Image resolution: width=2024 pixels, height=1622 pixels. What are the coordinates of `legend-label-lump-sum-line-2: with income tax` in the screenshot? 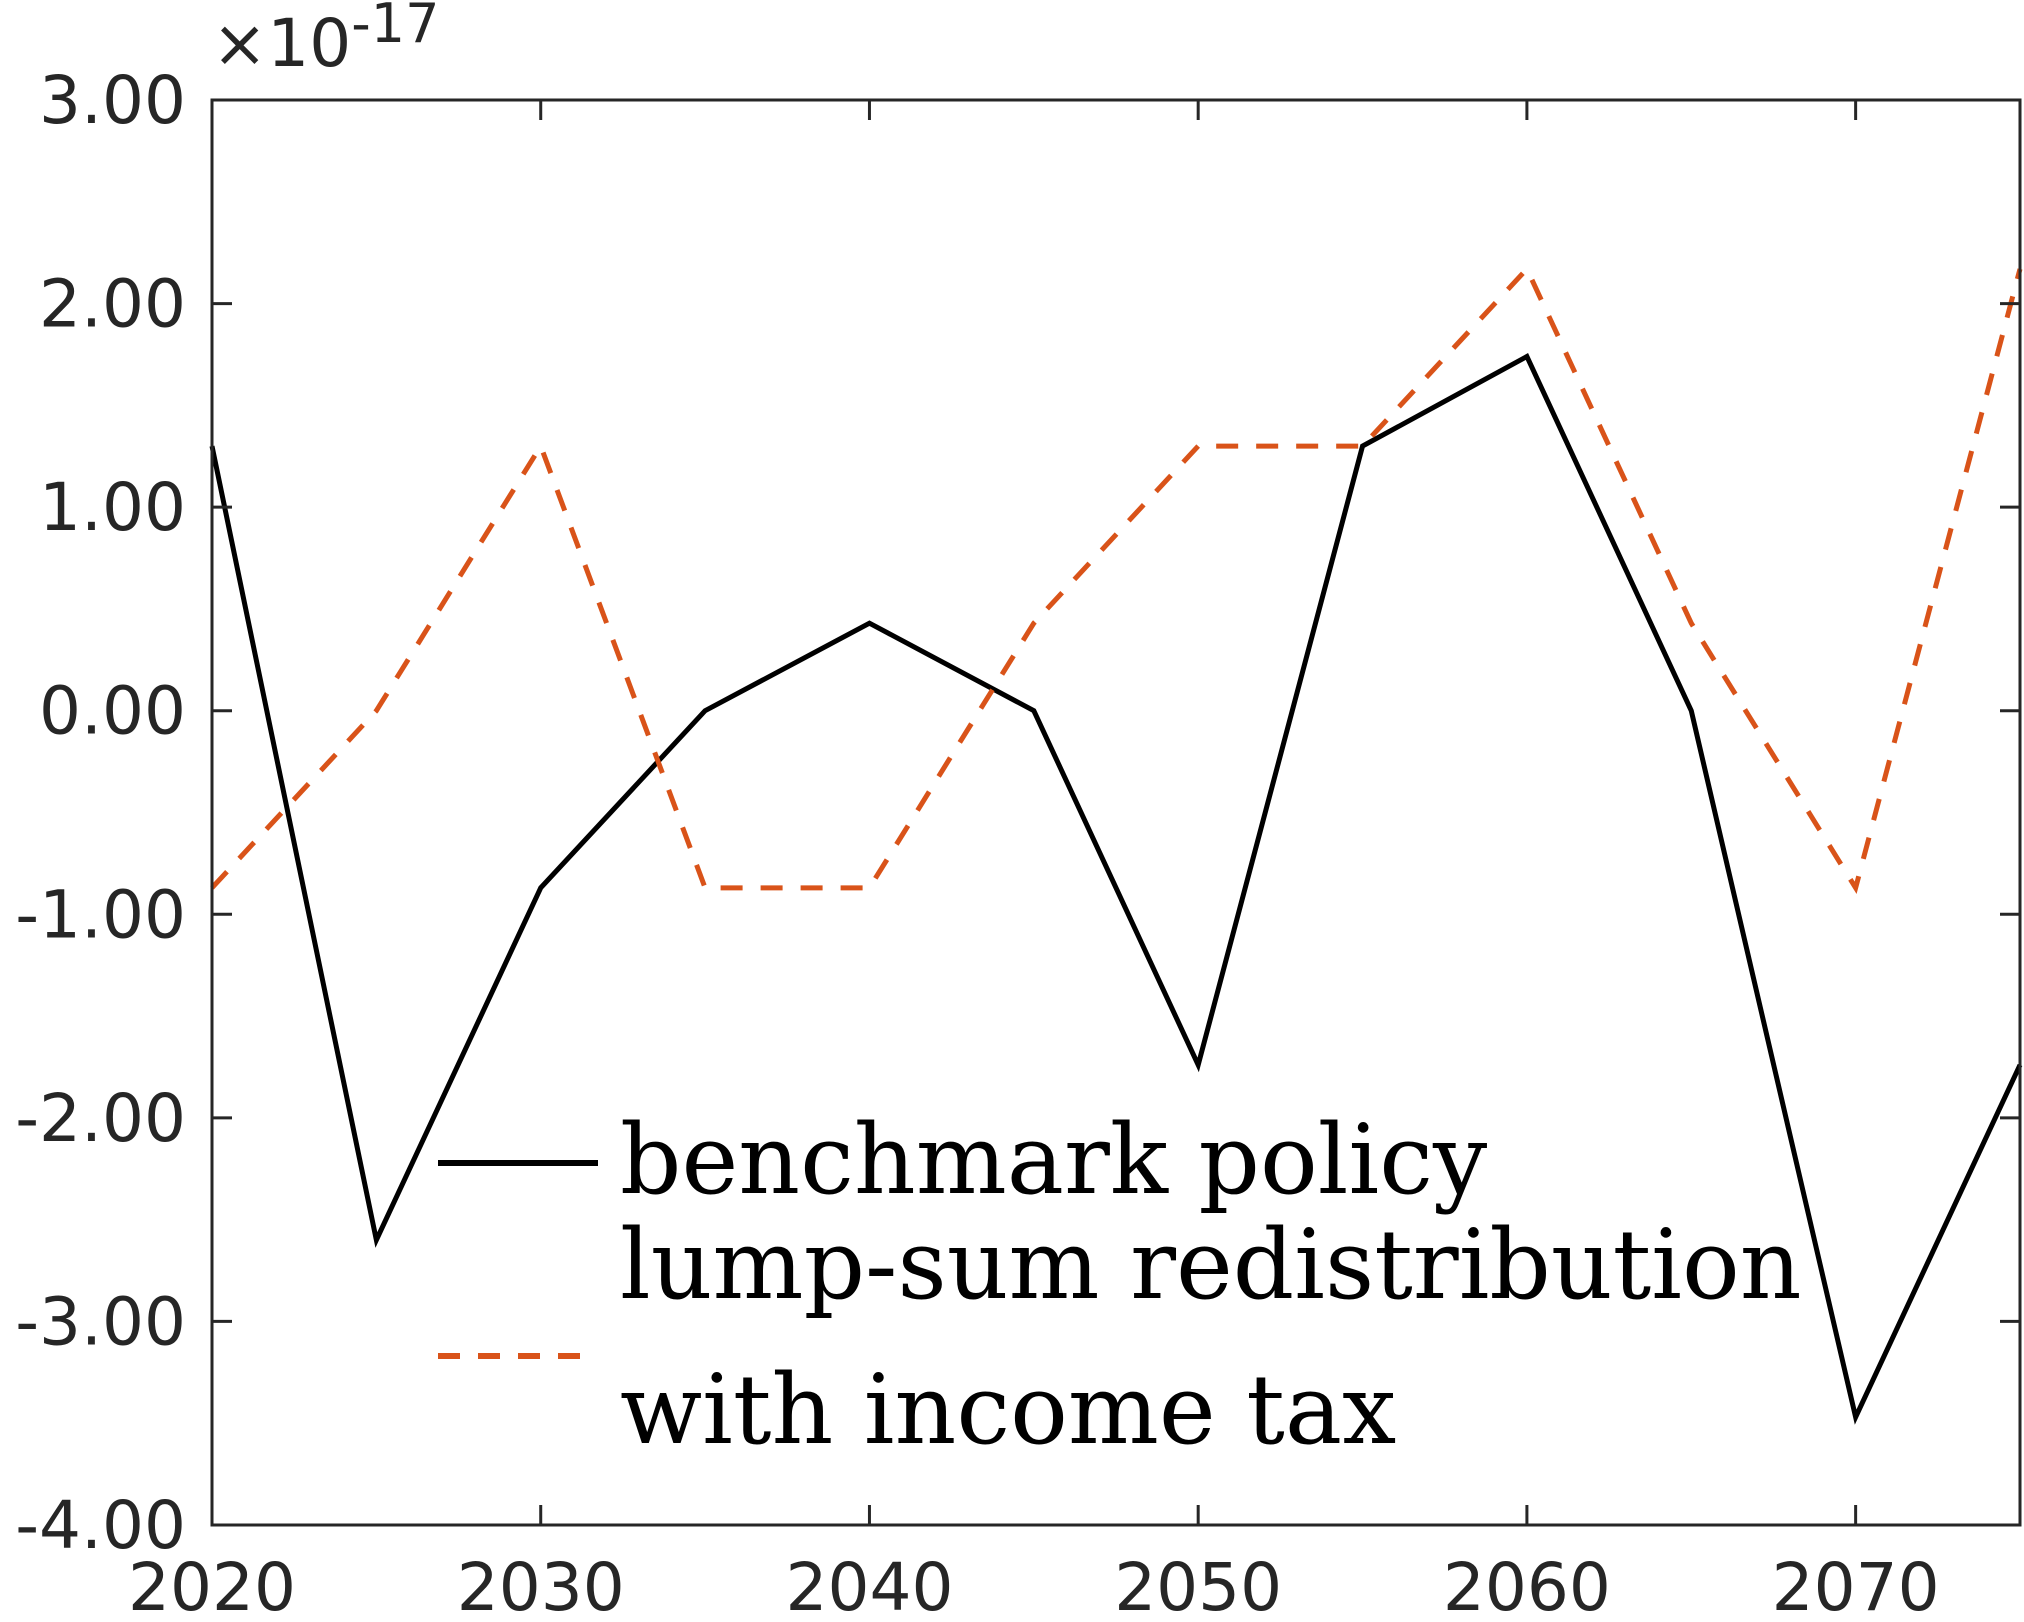 It's located at (1008, 1410).